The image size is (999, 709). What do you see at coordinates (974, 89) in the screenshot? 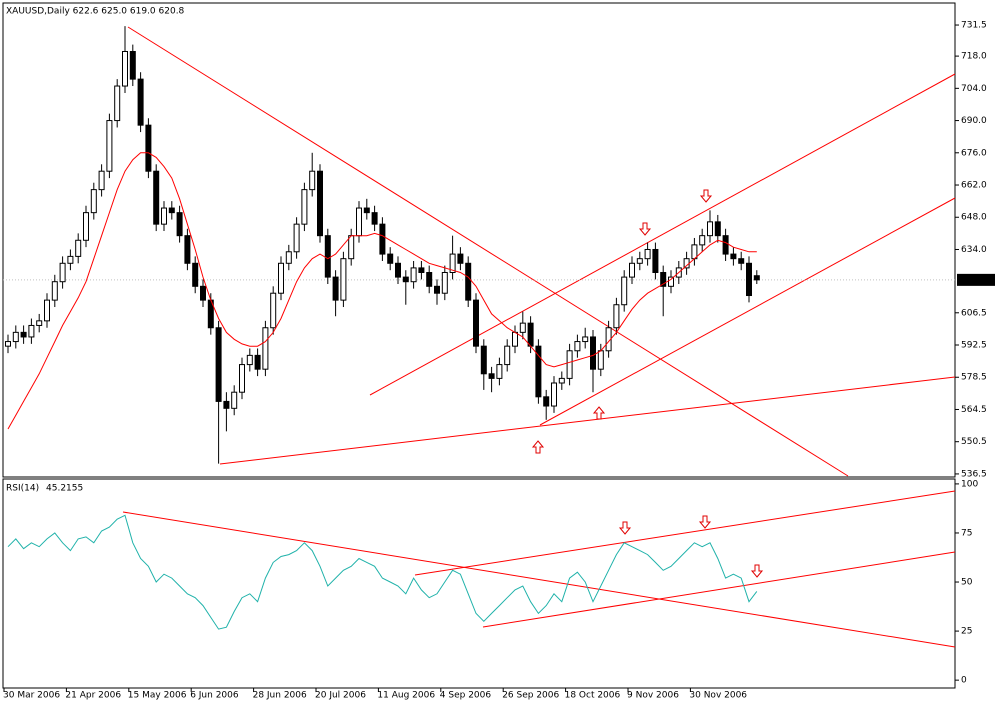
I see `y-tick-label: 704.0` at bounding box center [974, 89].